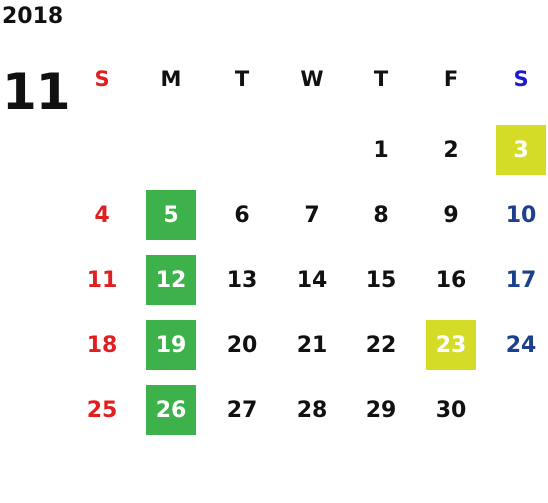  I want to click on day-cell: 24, so click(521, 345).